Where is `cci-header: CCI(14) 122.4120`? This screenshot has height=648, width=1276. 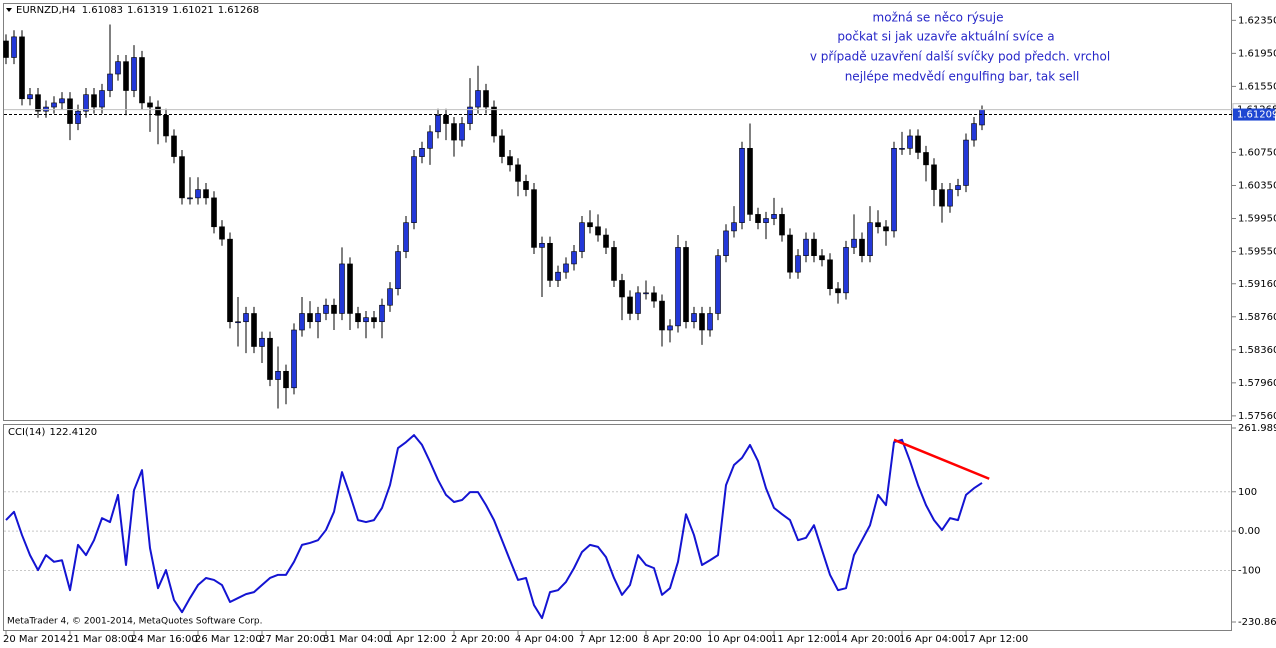 cci-header: CCI(14) 122.4120 is located at coordinates (52, 432).